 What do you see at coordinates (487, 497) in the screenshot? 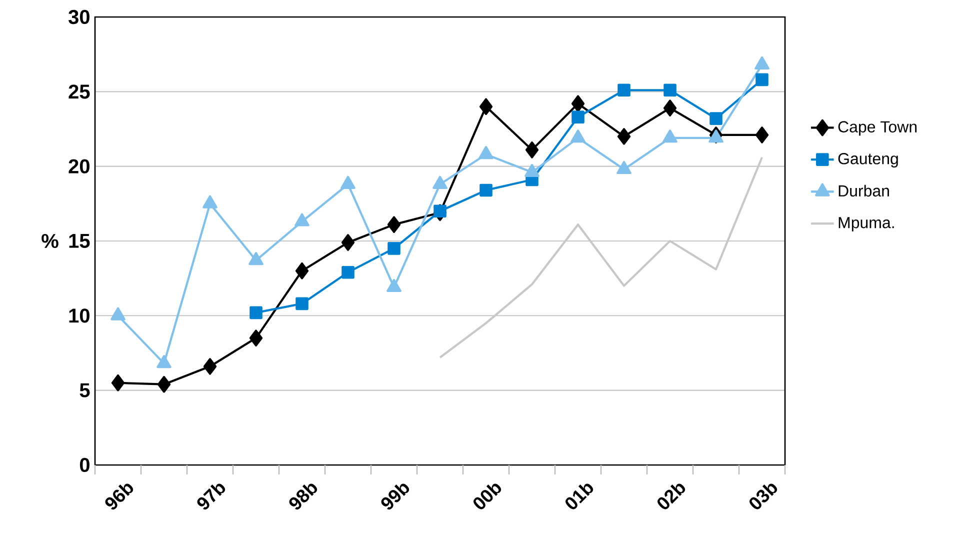
I see `x-tick-label: 00b` at bounding box center [487, 497].